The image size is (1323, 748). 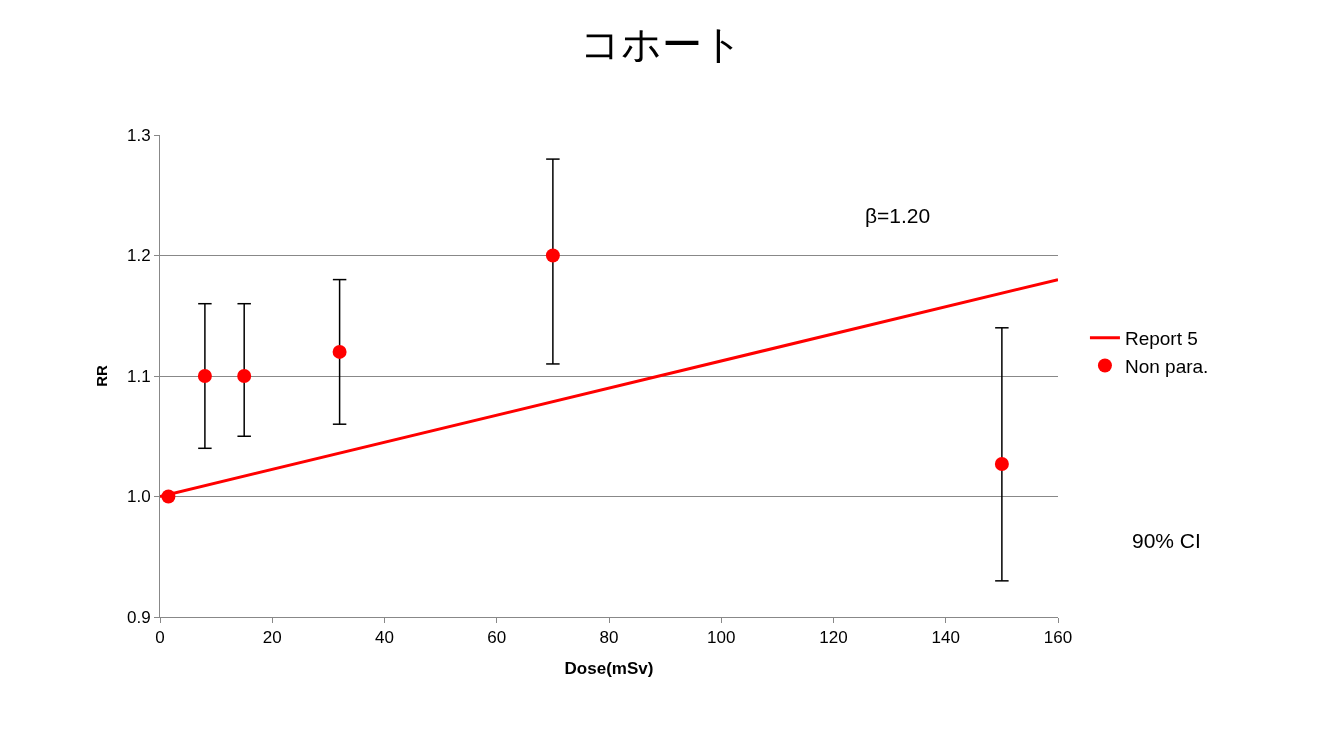 I want to click on y-tick-label: 1.3, so click(x=138, y=135).